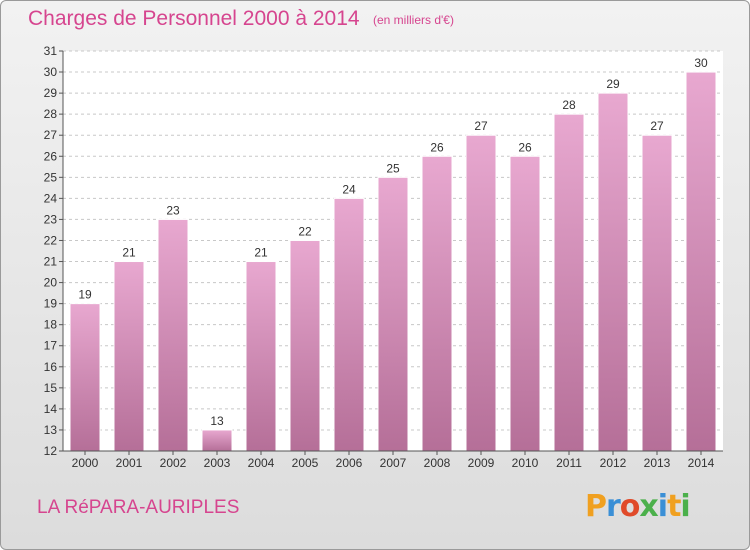  I want to click on y-tick-label: 17, so click(51, 346).